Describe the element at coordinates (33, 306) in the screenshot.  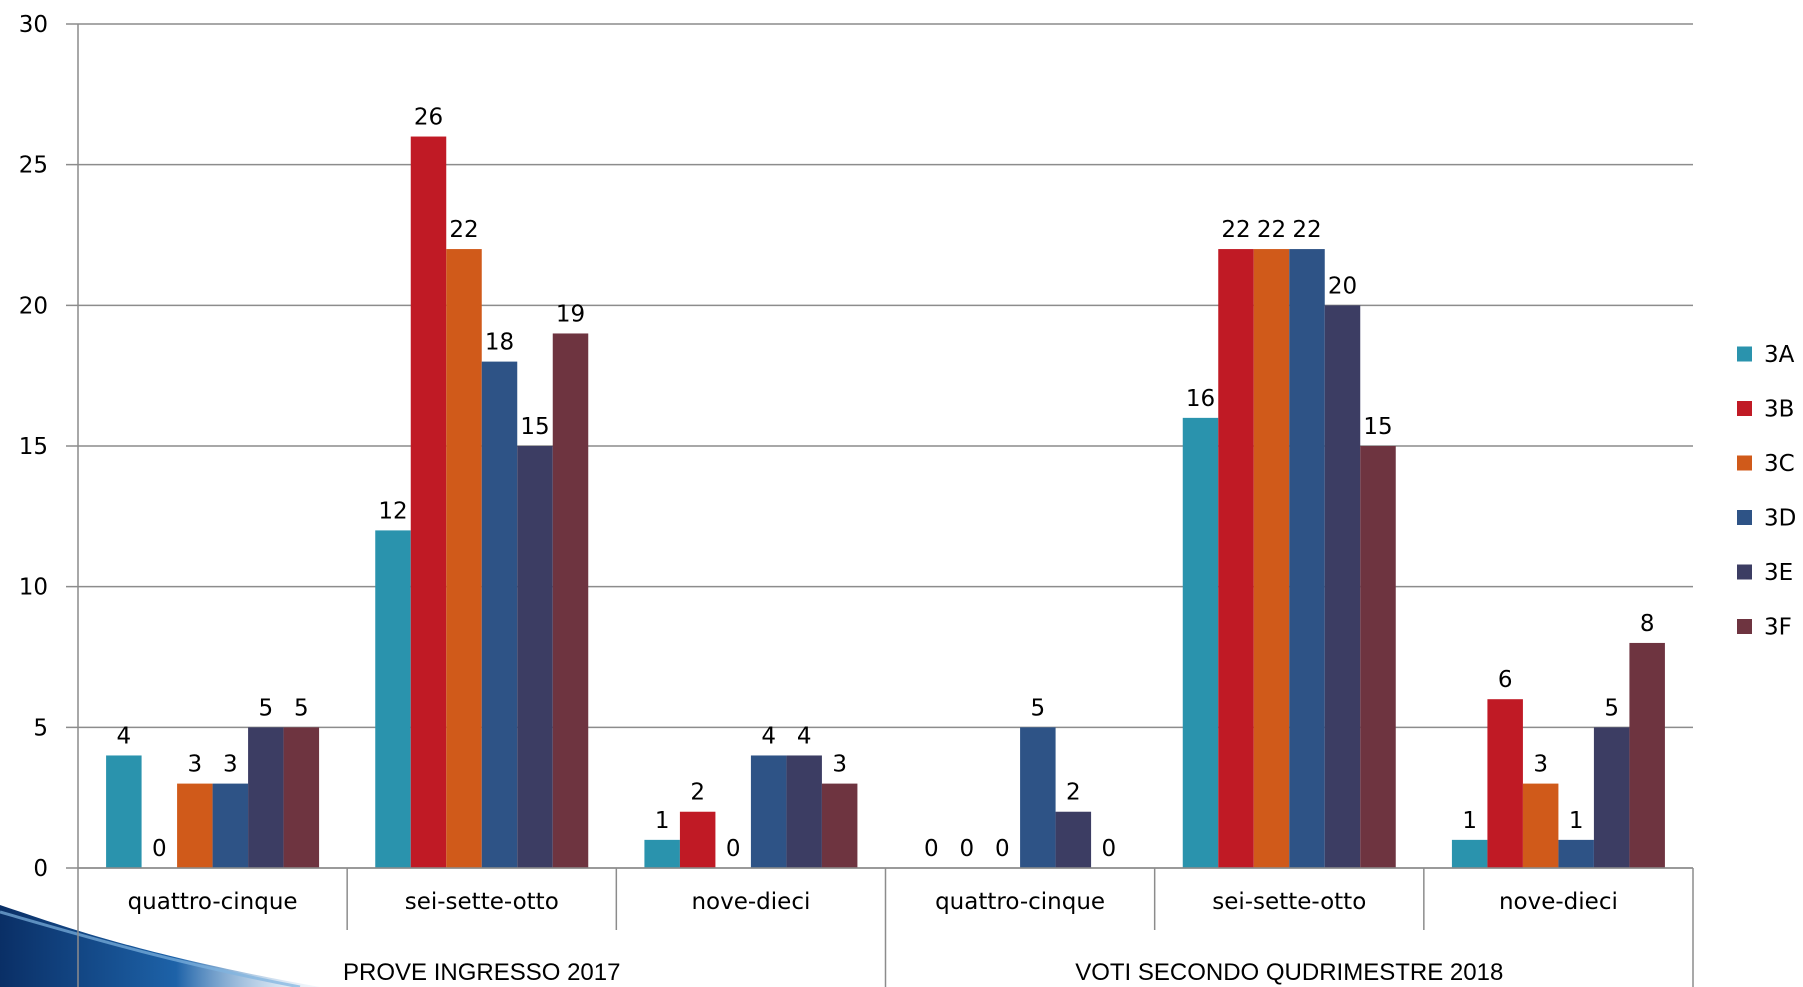
I see `y-tick-label: 20` at that location.